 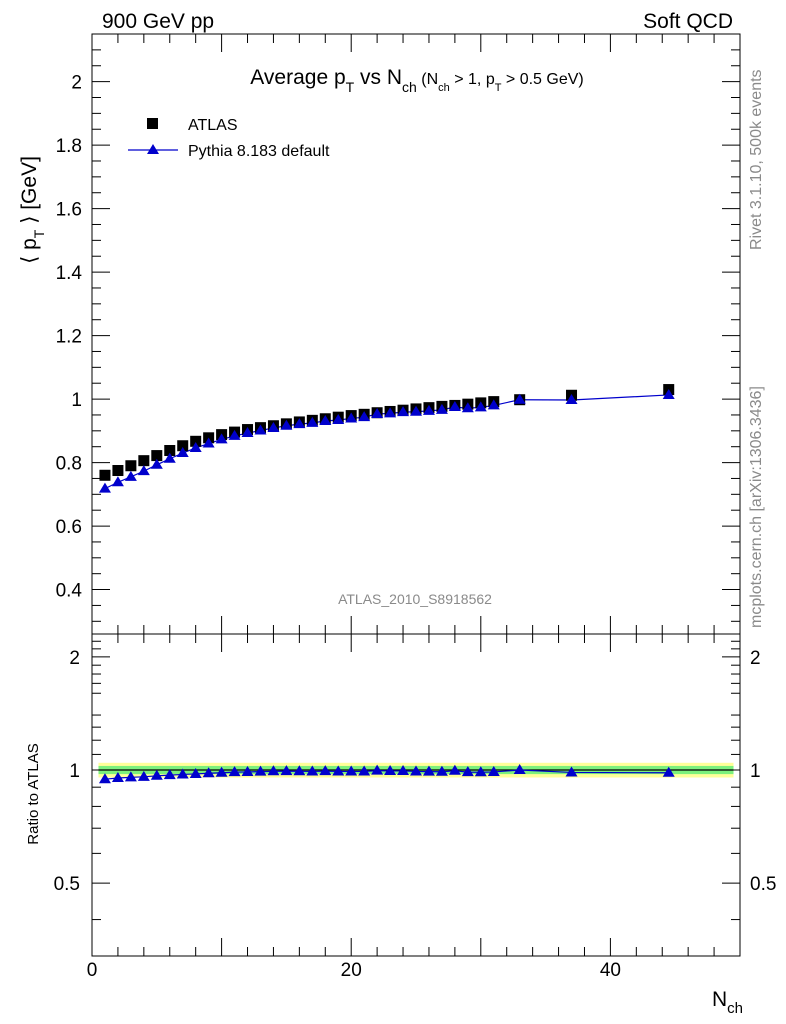 What do you see at coordinates (69, 146) in the screenshot?
I see `y-tick-label: 1.8` at bounding box center [69, 146].